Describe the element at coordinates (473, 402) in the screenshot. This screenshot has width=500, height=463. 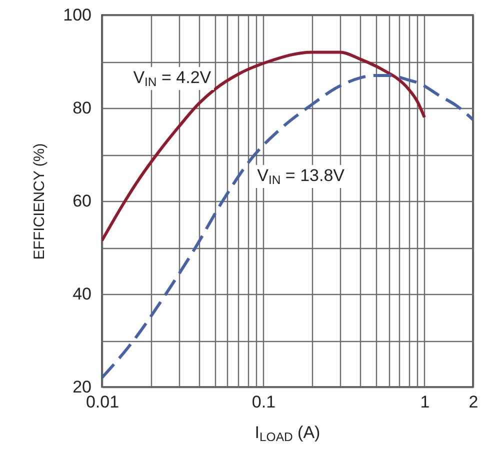
I see `x-tick-label: 2` at that location.